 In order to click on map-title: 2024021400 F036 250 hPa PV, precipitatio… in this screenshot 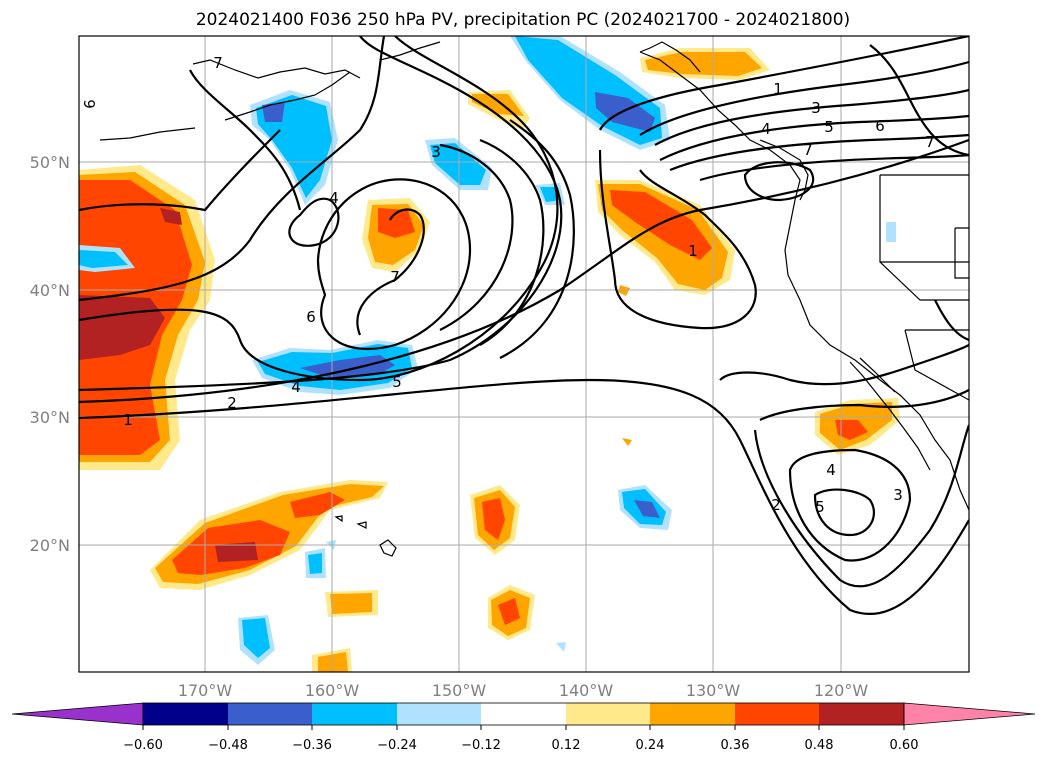, I will do `click(523, 20)`.